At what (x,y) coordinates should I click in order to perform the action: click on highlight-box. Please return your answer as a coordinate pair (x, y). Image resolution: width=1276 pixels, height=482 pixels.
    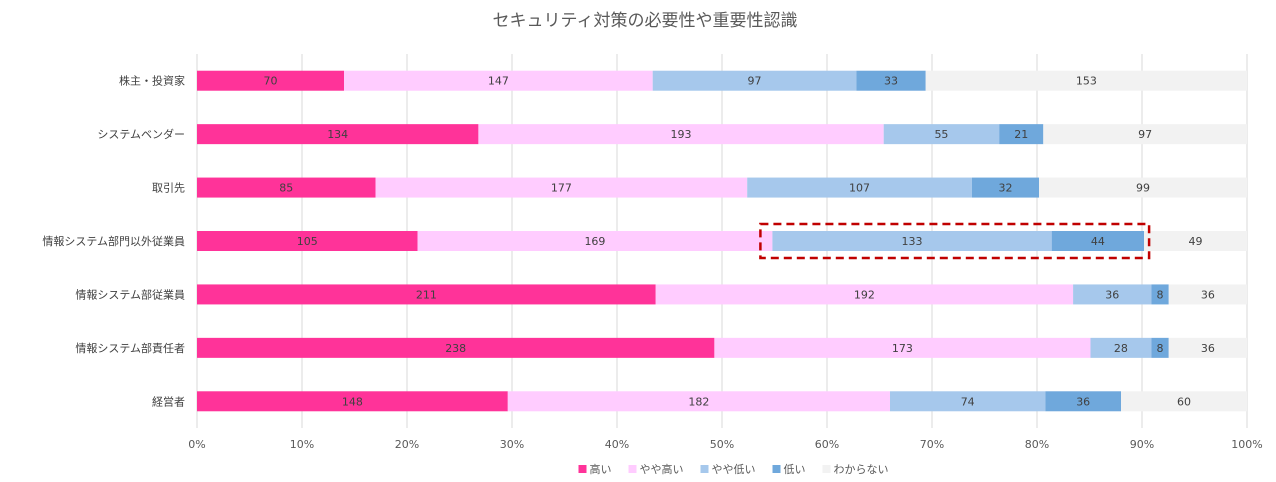
    Looking at the image, I should click on (955, 241).